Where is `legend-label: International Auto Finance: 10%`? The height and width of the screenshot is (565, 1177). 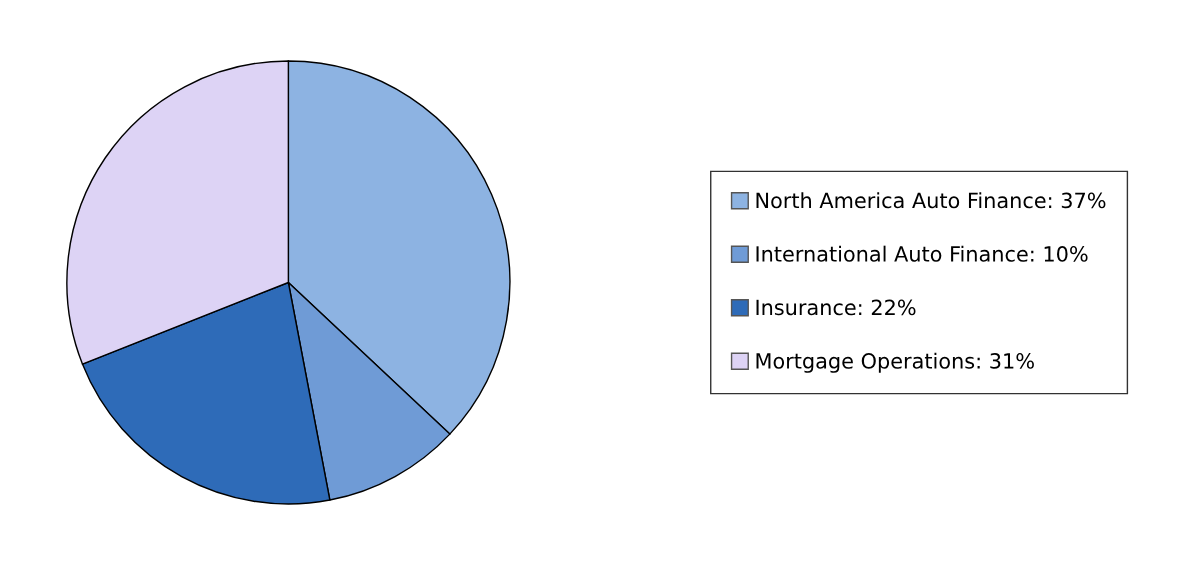
legend-label: International Auto Finance: 10% is located at coordinates (922, 253).